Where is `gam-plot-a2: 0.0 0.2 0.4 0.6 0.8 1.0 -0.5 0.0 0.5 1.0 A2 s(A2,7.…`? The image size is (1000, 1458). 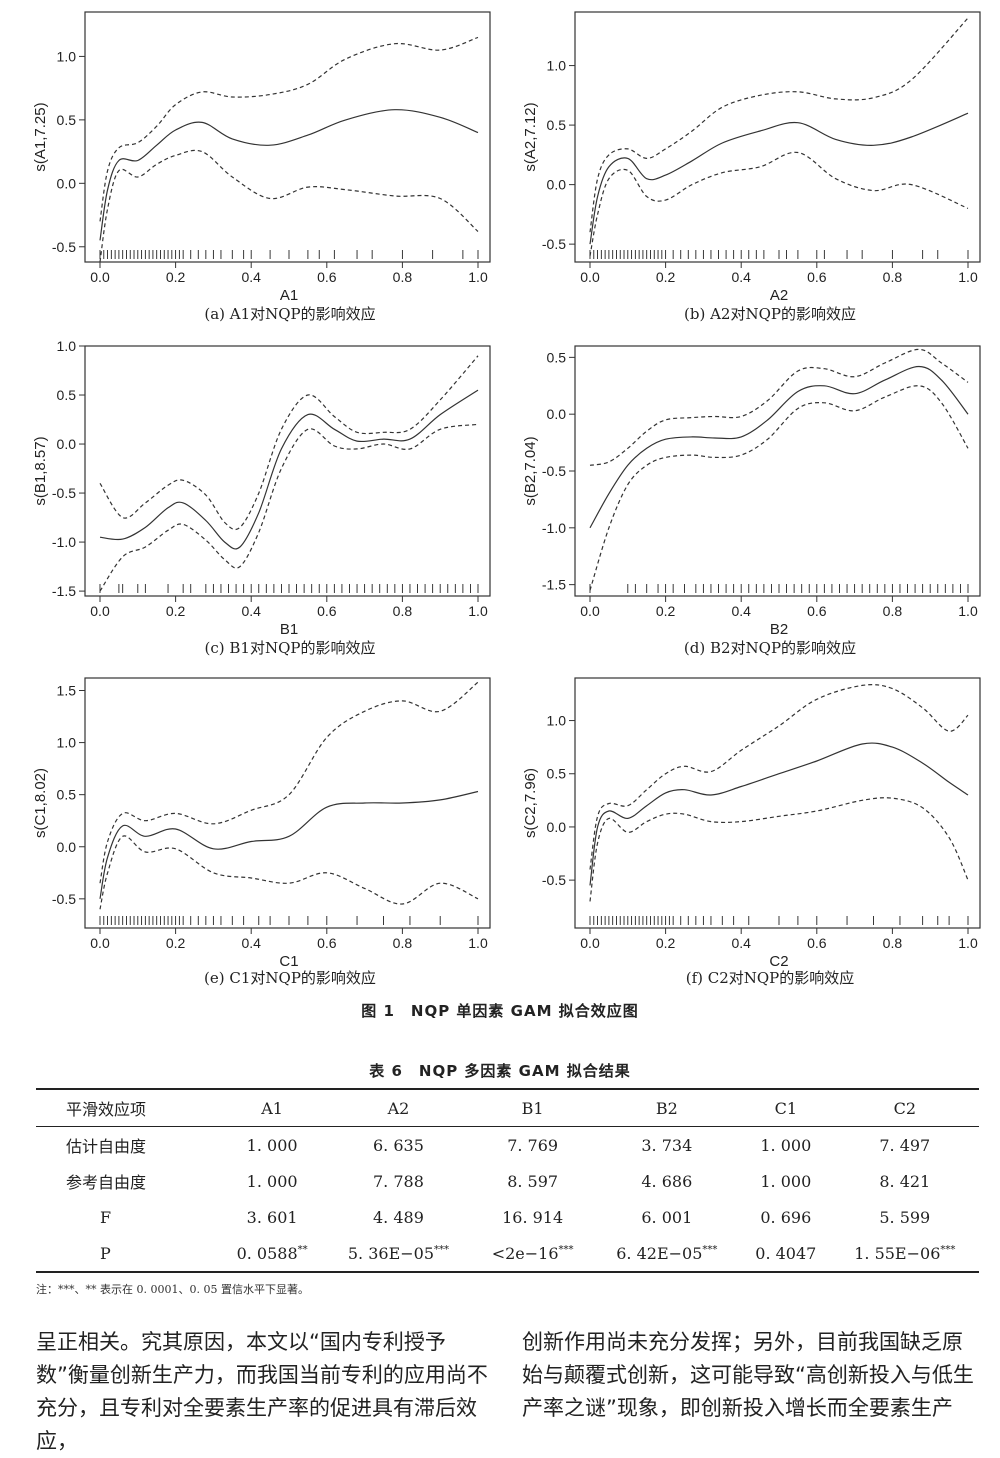 gam-plot-a2: 0.0 0.2 0.4 0.6 0.8 1.0 -0.5 0.0 0.5 1.0 A2 s(A2,7.… is located at coordinates (751, 157).